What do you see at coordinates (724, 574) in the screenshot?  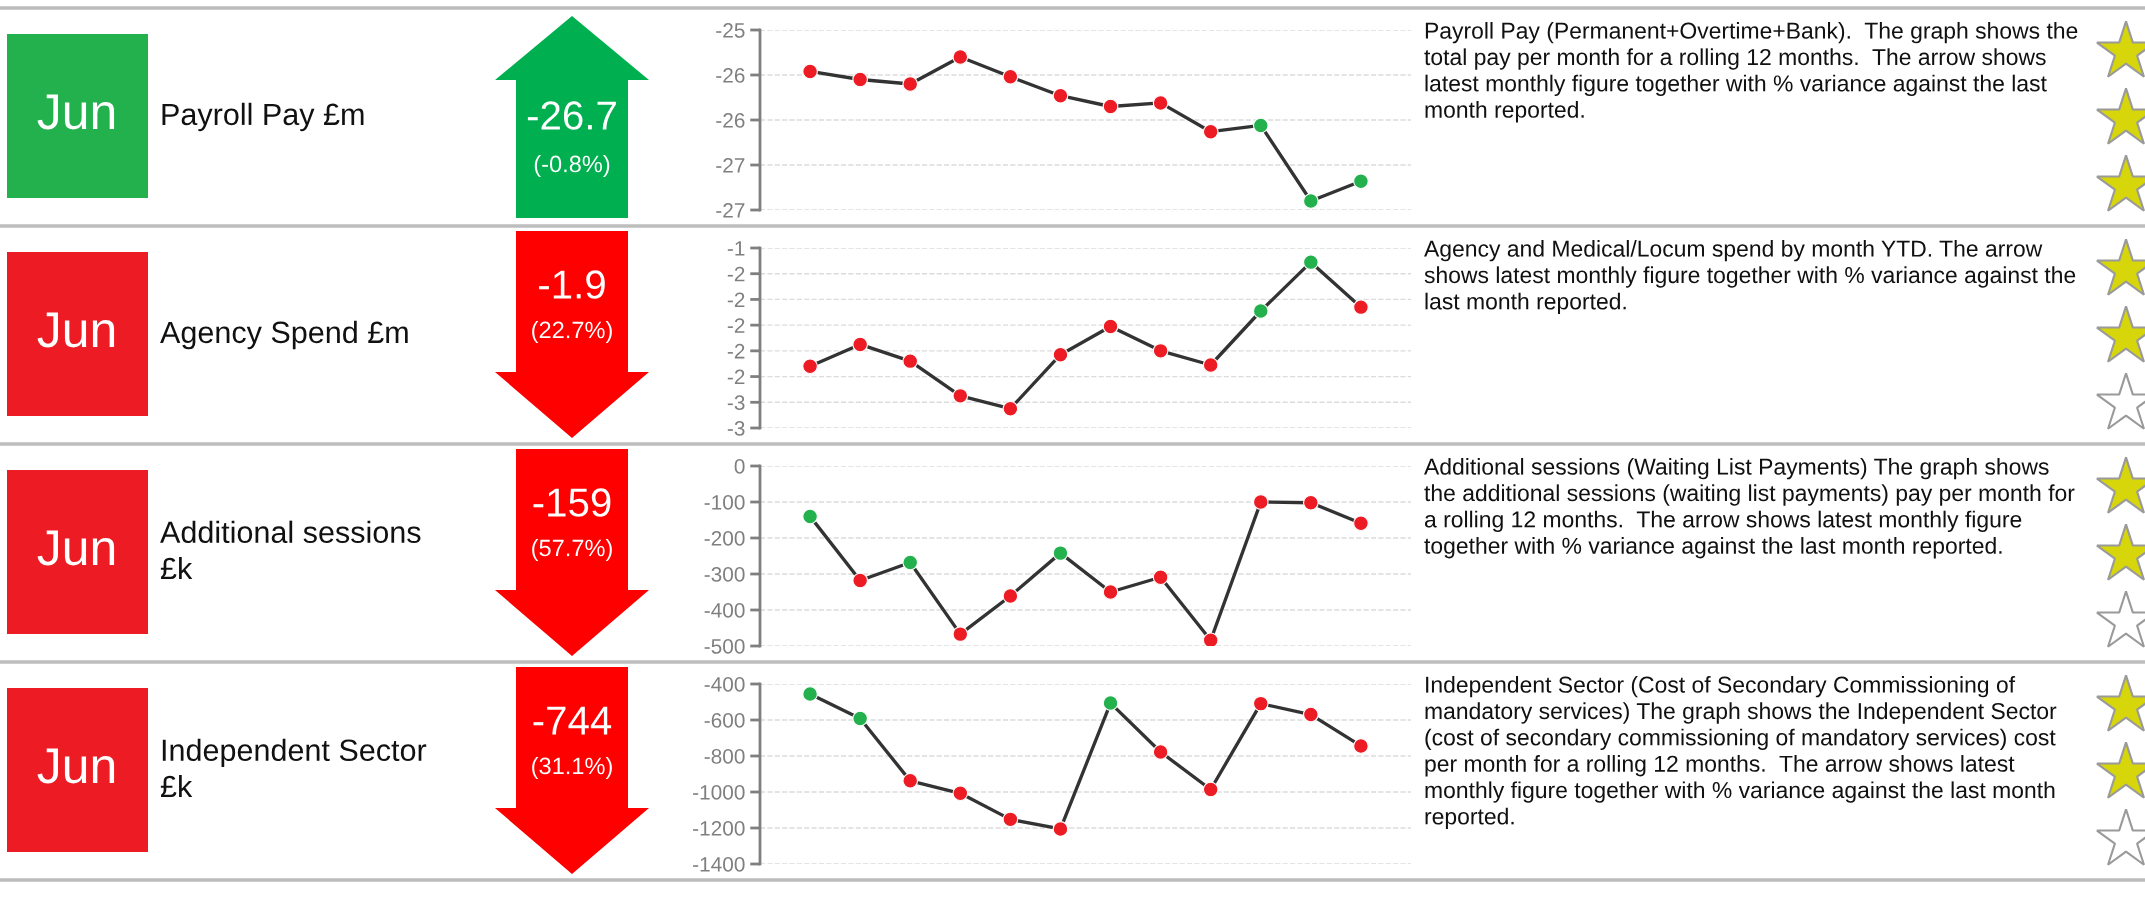 I see `y-tick-label: -300` at bounding box center [724, 574].